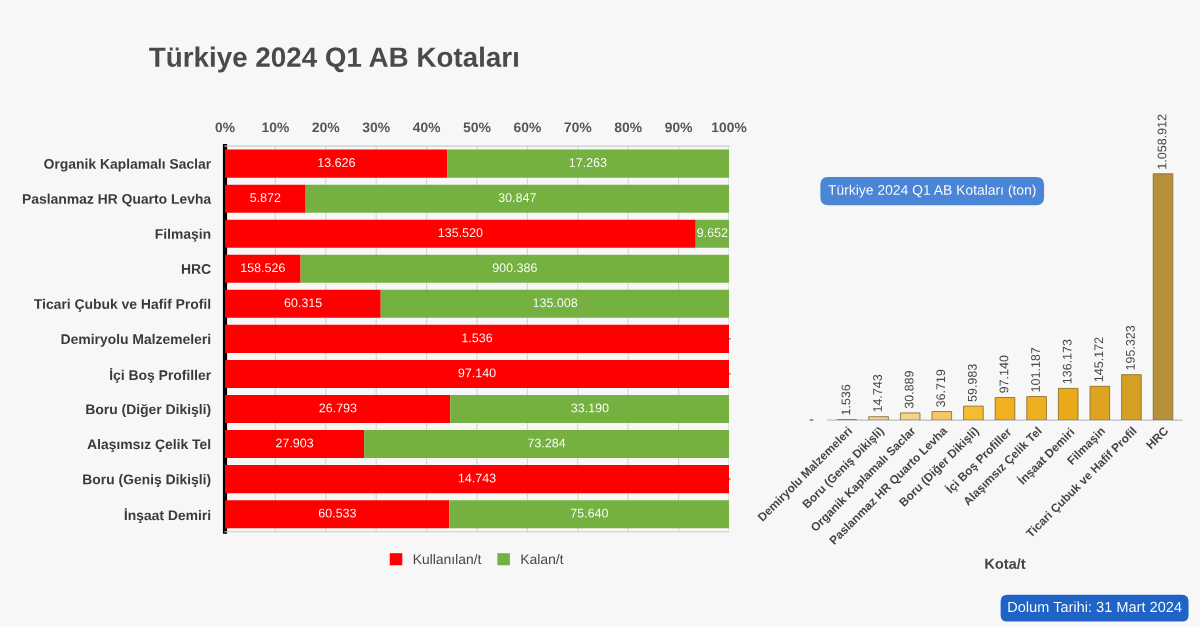  I want to click on legend-label: Kullanılan/t, so click(447, 559).